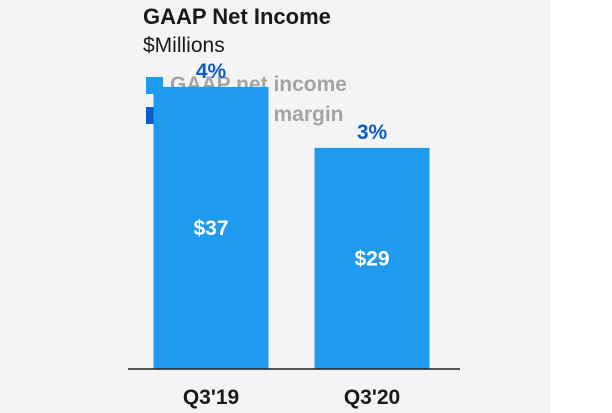 The width and height of the screenshot is (612, 413). I want to click on bar-value-label-1: $37, so click(210, 228).